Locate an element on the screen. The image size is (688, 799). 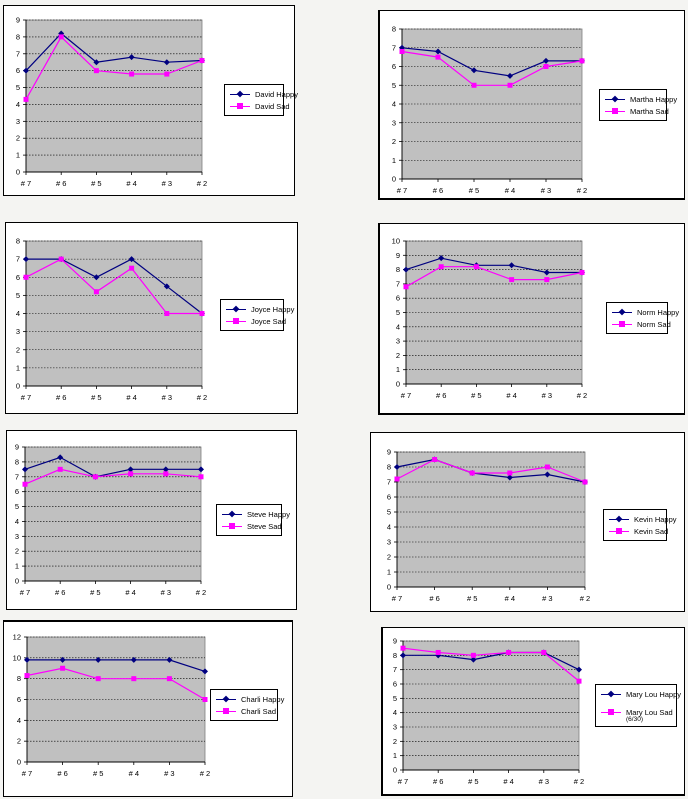
x-tick-label: # 5 is located at coordinates (95, 592).